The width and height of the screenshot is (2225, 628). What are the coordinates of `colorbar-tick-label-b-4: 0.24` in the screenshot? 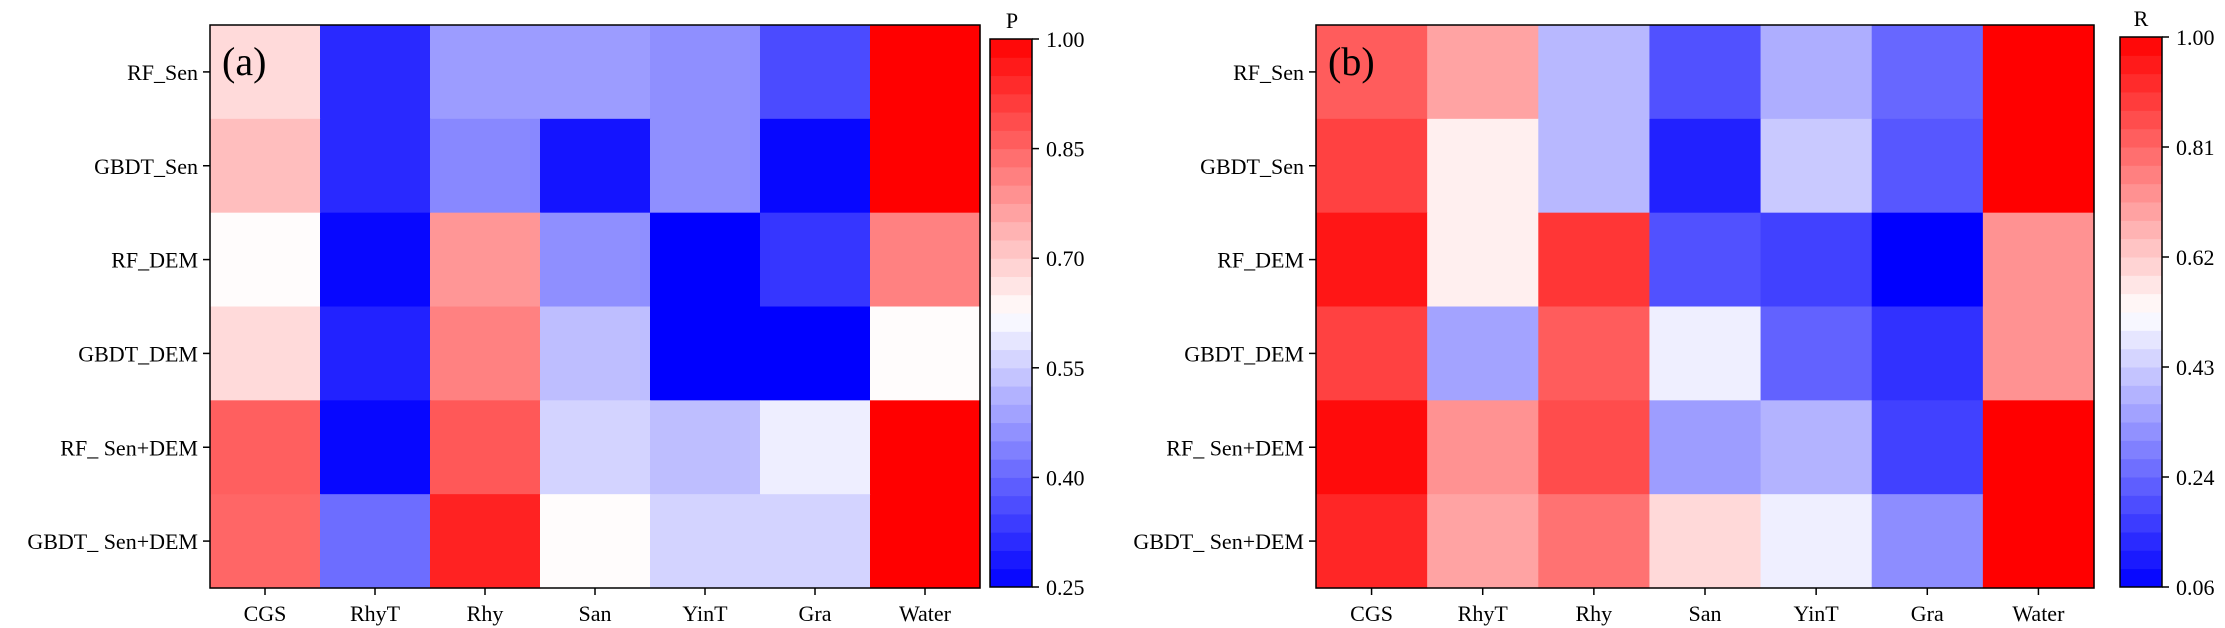 It's located at (2195, 477).